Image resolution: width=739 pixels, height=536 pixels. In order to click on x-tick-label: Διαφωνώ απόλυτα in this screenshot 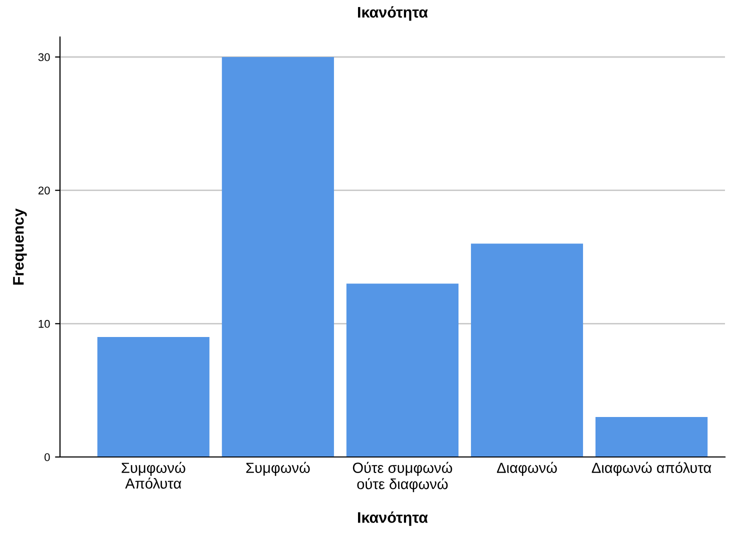, I will do `click(652, 469)`.